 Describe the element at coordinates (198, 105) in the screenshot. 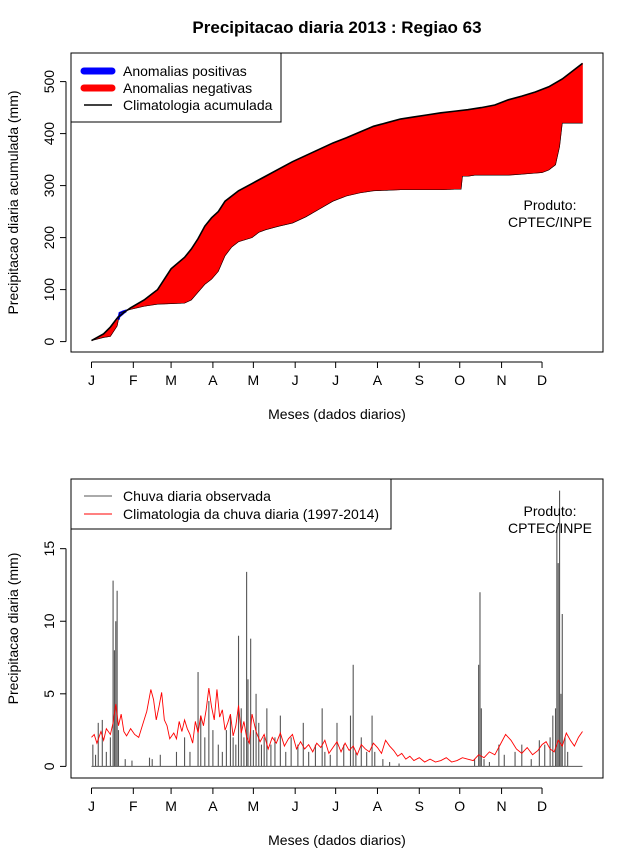

I see `legend-label-climatology: Climatologia acumulada` at that location.